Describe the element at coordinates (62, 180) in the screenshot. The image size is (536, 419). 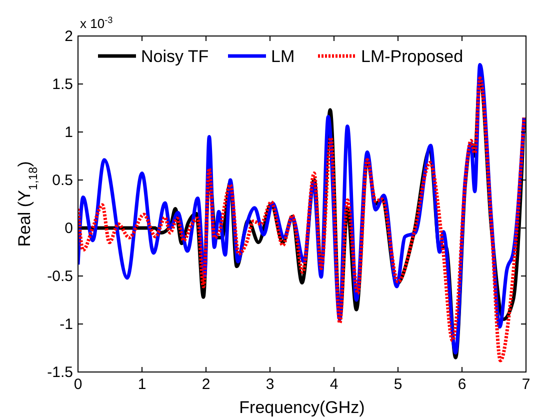
I see `y-tick-label: 0.5` at that location.